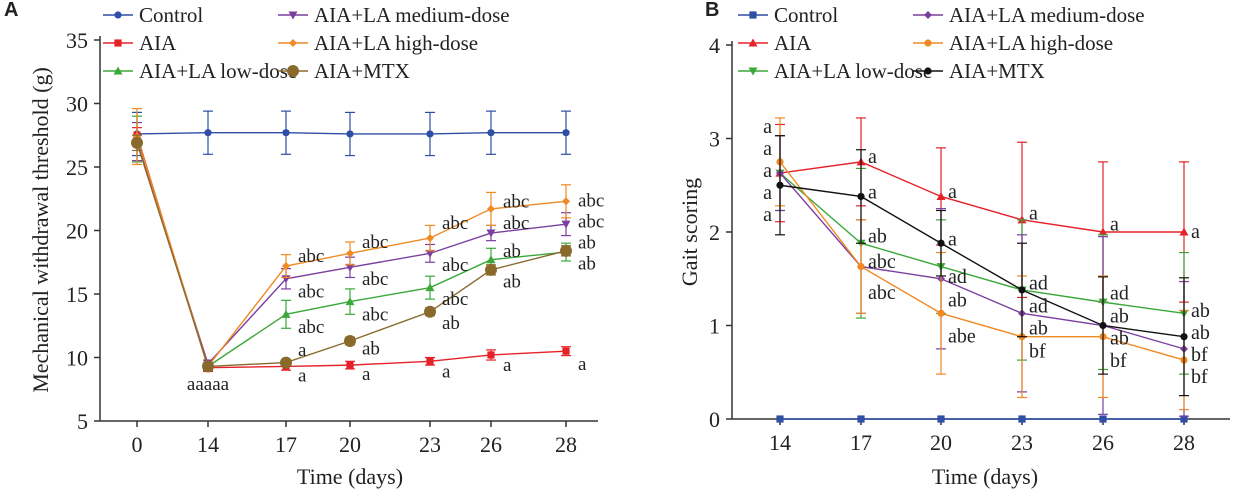 The width and height of the screenshot is (1244, 500). I want to click on x-axis-title: Time (days), so click(985, 476).